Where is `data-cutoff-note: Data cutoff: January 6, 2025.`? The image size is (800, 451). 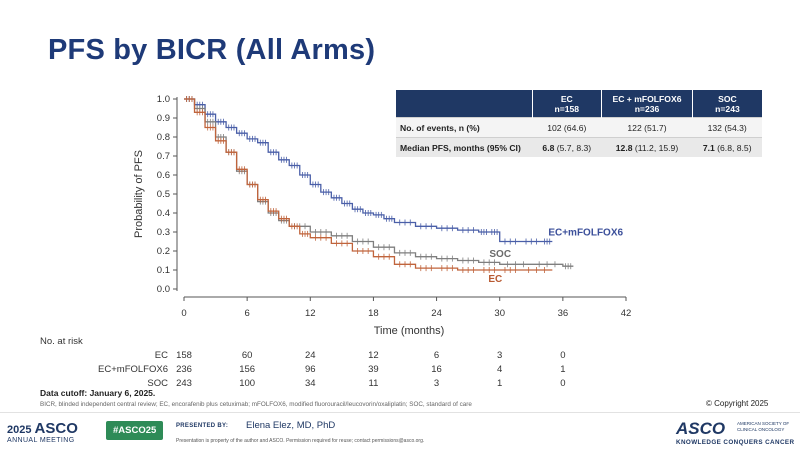
data-cutoff-note: Data cutoff: January 6, 2025. is located at coordinates (98, 393).